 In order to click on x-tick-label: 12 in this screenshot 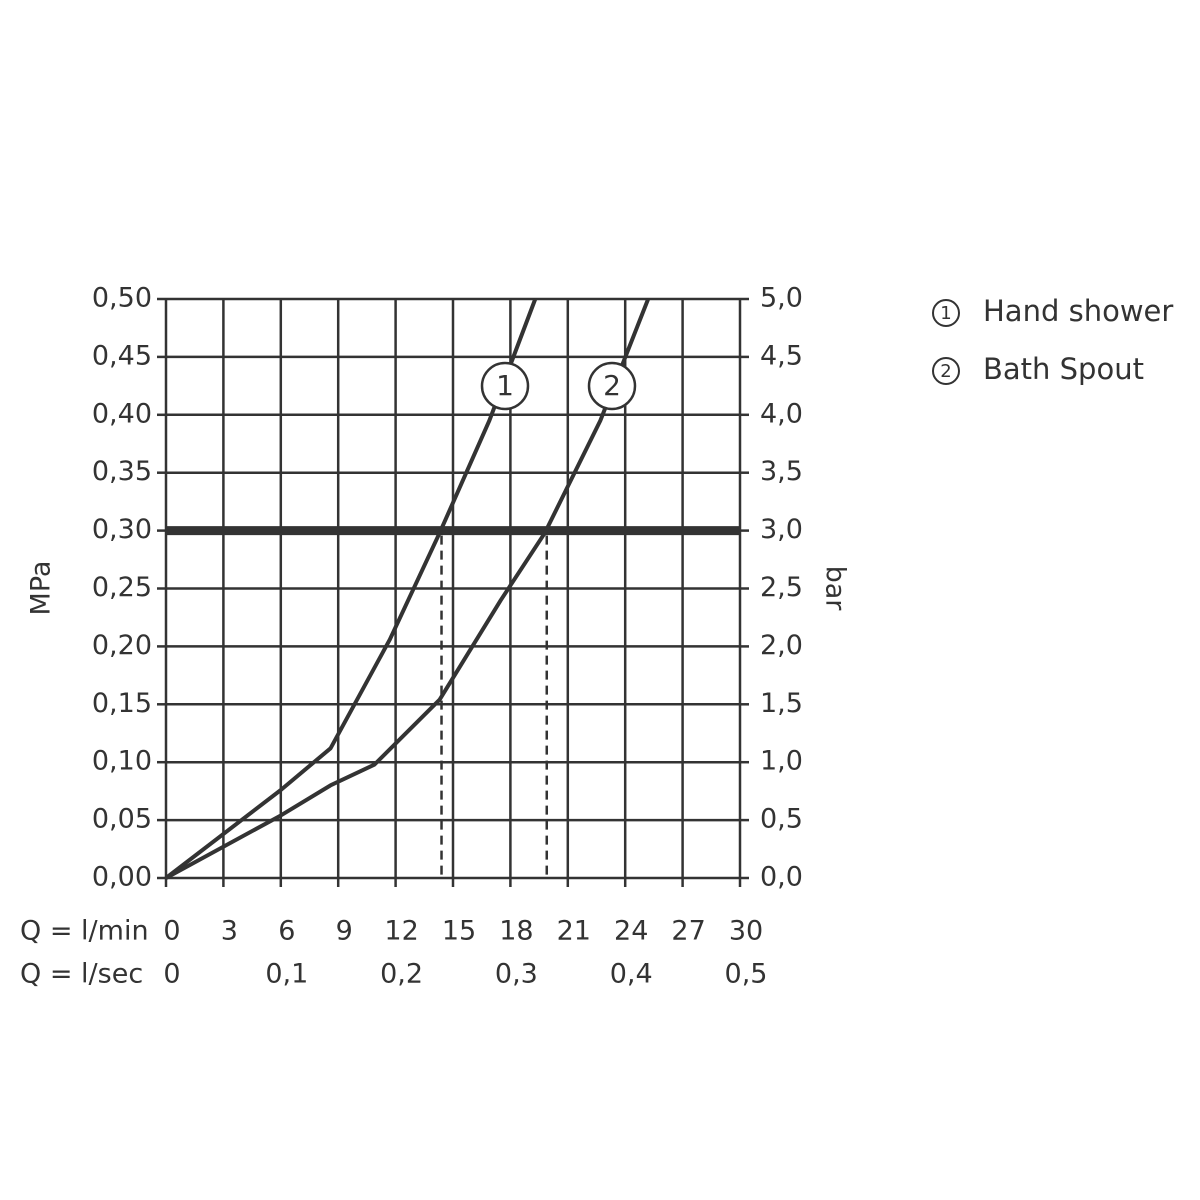, I will do `click(401, 931)`.